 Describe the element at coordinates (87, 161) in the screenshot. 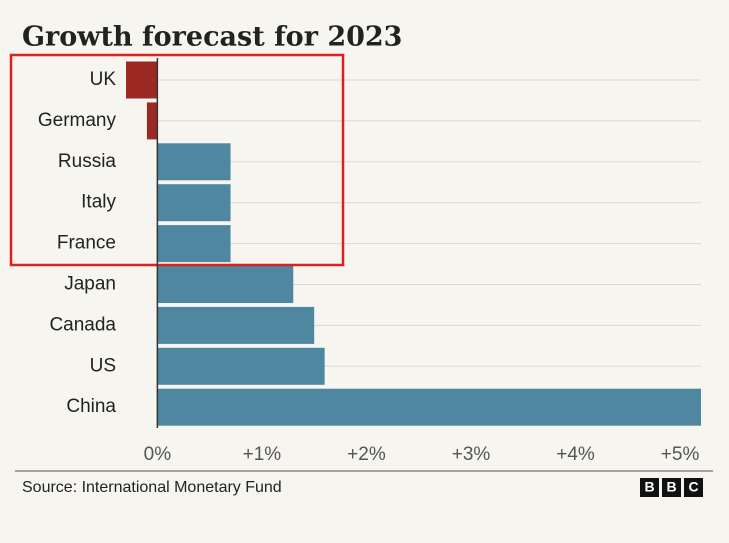

I see `y-tick-label: Russia` at that location.